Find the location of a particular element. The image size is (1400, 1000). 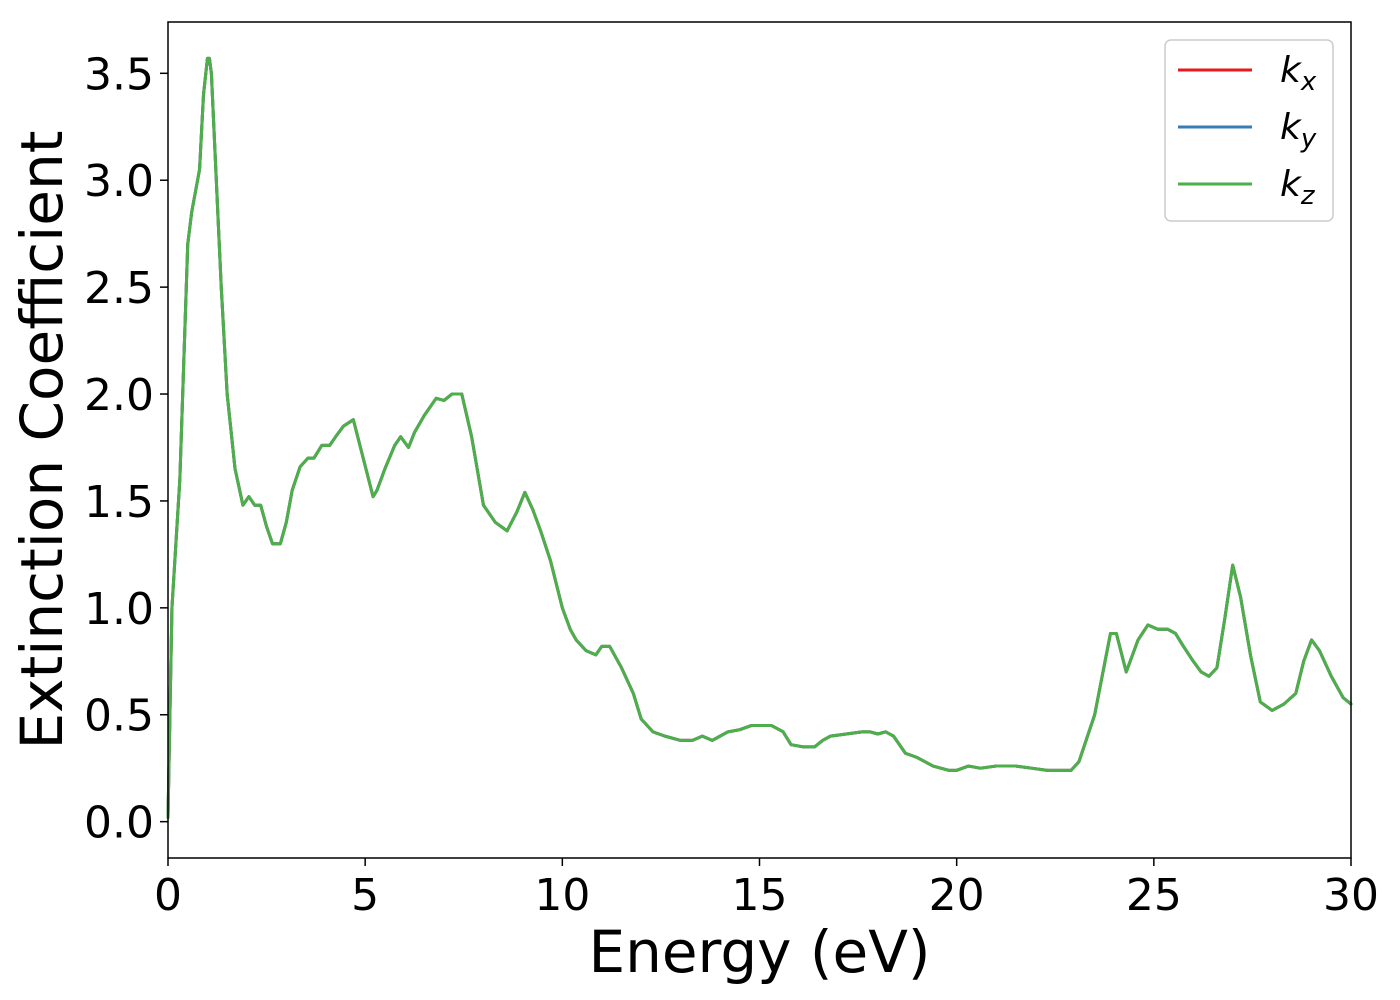

legend-label-kx: kx is located at coordinates (1298, 73).